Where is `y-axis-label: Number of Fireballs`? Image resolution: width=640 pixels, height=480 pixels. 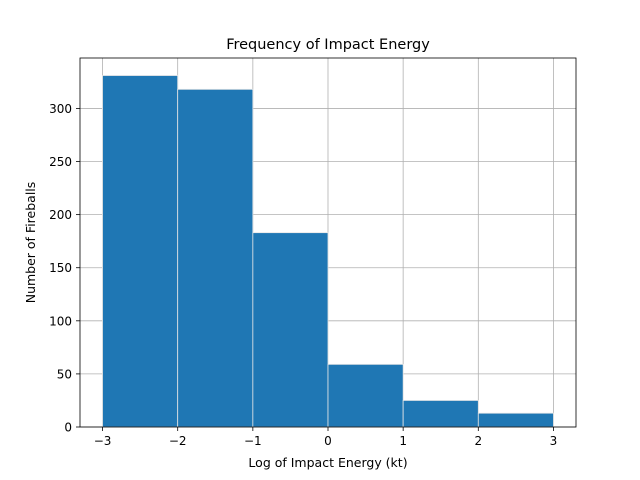
y-axis-label: Number of Fireballs is located at coordinates (30, 243).